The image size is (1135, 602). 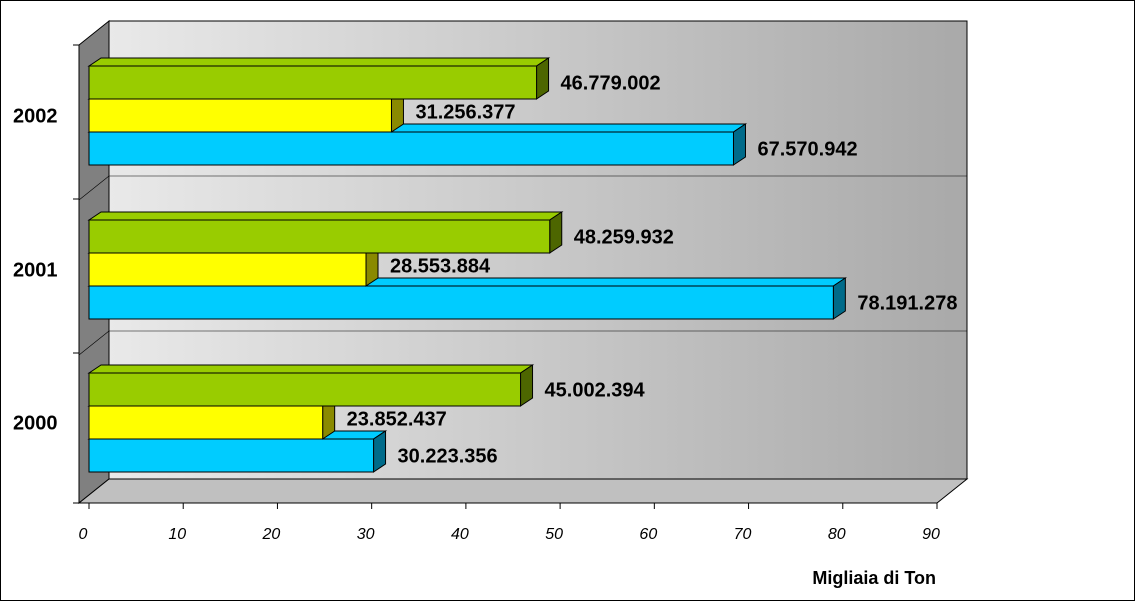 What do you see at coordinates (624, 238) in the screenshot?
I see `data-label: 48.259.932` at bounding box center [624, 238].